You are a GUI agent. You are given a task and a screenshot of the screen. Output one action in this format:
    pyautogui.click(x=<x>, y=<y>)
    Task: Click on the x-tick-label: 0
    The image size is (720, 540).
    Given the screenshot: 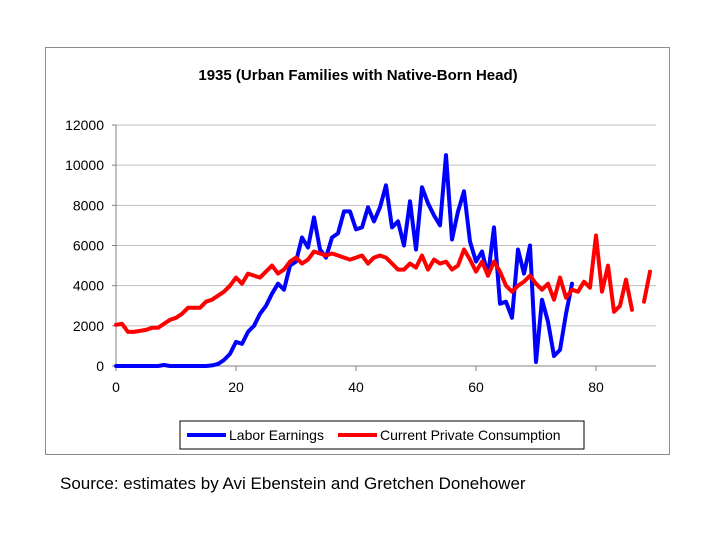 What is the action you would take?
    pyautogui.click(x=116, y=387)
    